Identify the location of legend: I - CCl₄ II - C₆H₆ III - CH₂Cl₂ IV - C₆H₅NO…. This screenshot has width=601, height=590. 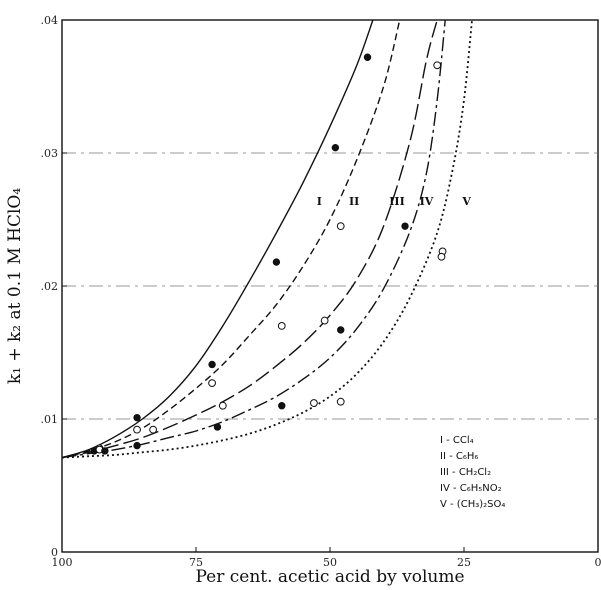
(472, 472).